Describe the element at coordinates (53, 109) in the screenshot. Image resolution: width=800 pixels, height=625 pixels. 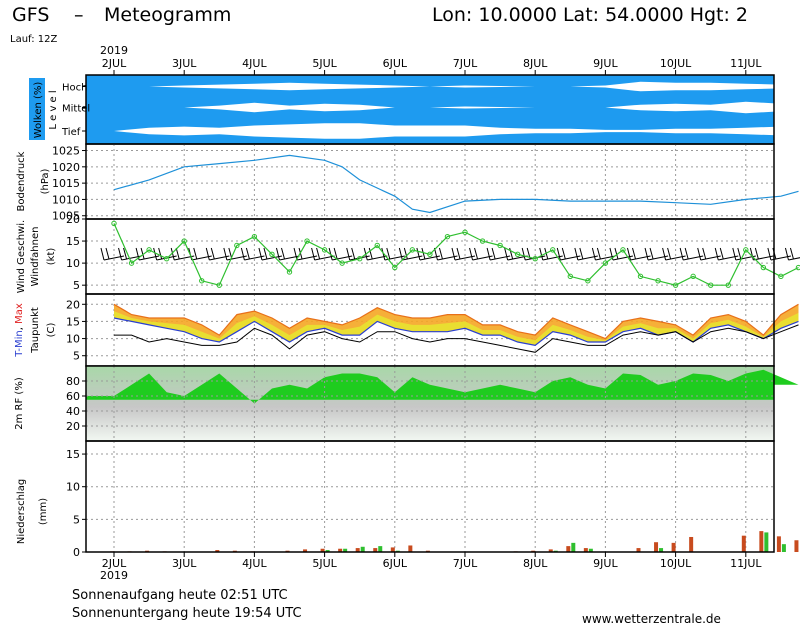
I see `cloud-level-label: L e v e l` at that location.